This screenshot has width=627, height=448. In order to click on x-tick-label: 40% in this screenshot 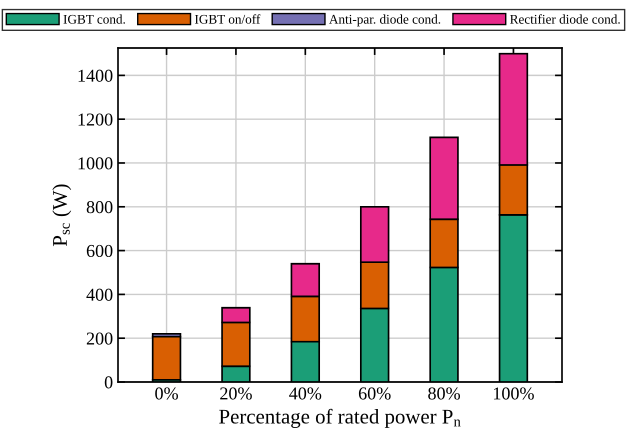, I will do `click(305, 393)`.